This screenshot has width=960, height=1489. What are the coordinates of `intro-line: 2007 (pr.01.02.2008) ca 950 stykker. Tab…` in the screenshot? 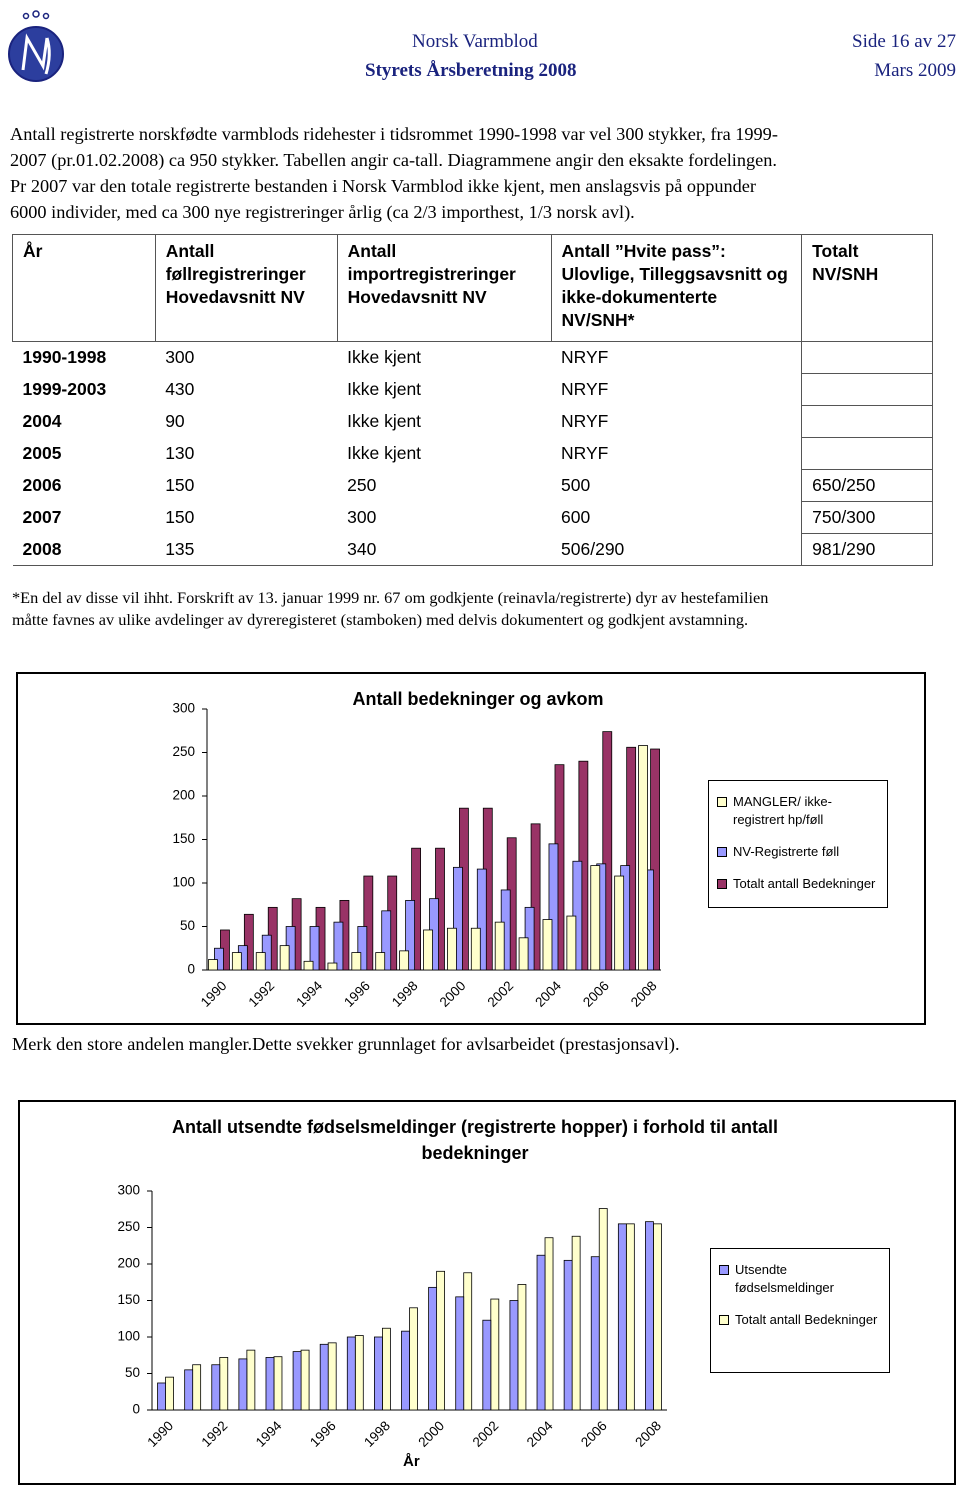 It's located at (393, 160).